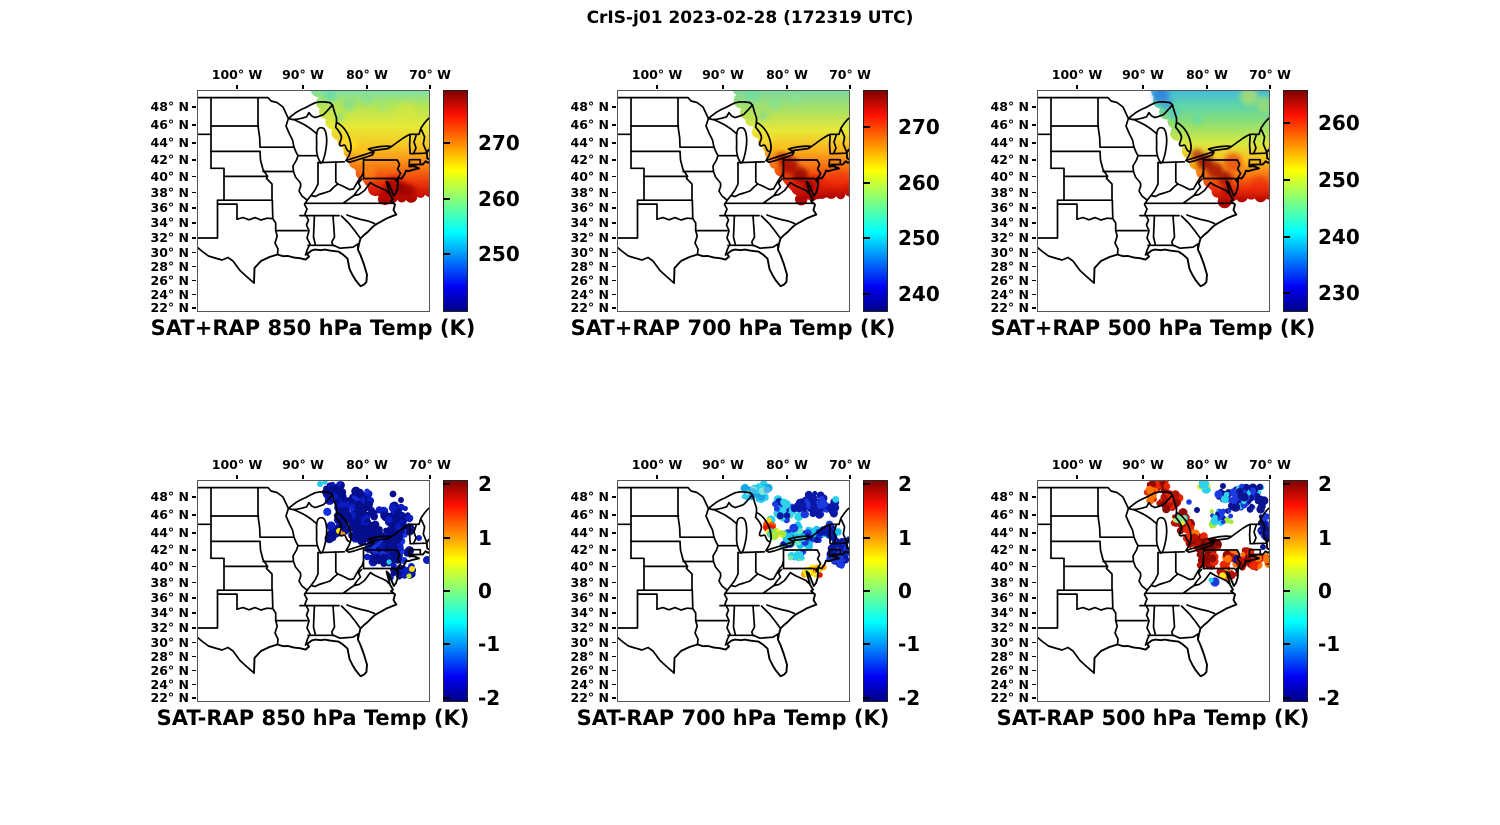 The width and height of the screenshot is (1500, 825). I want to click on panel-title-sat-minus-rap-500: SAT-RAP 500 hPa Temp (K), so click(1153, 718).